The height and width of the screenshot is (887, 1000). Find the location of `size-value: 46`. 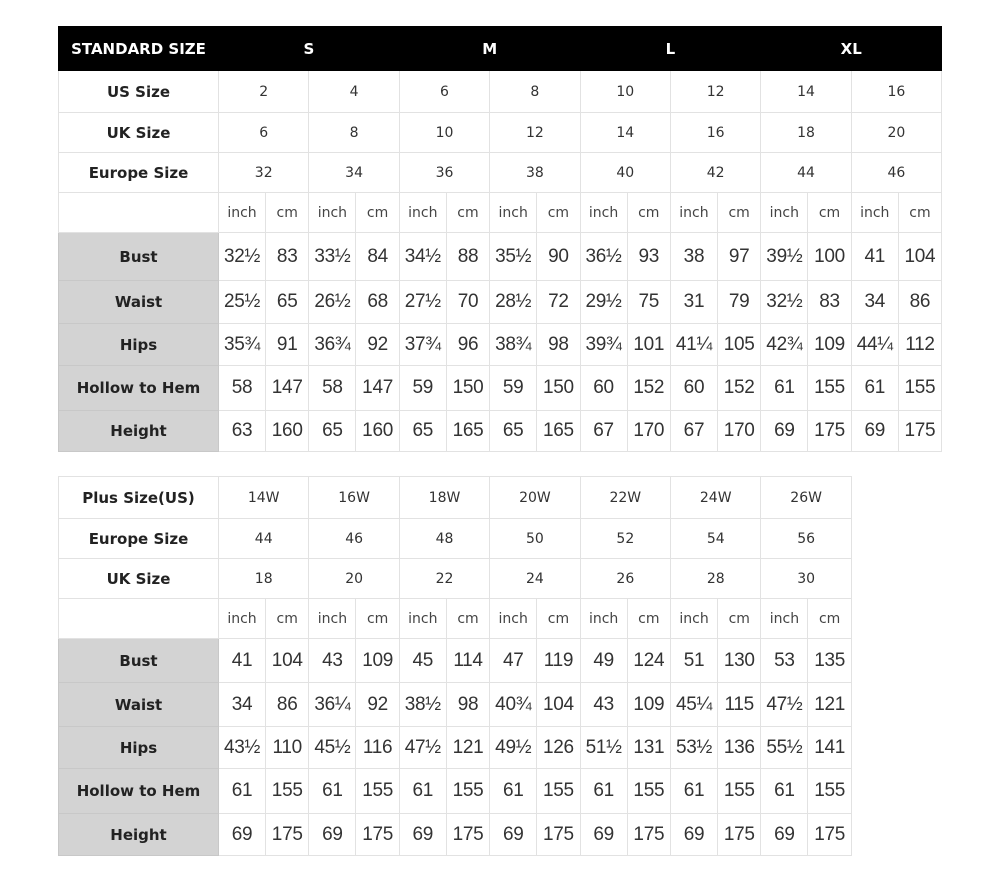

size-value: 46 is located at coordinates (354, 538).